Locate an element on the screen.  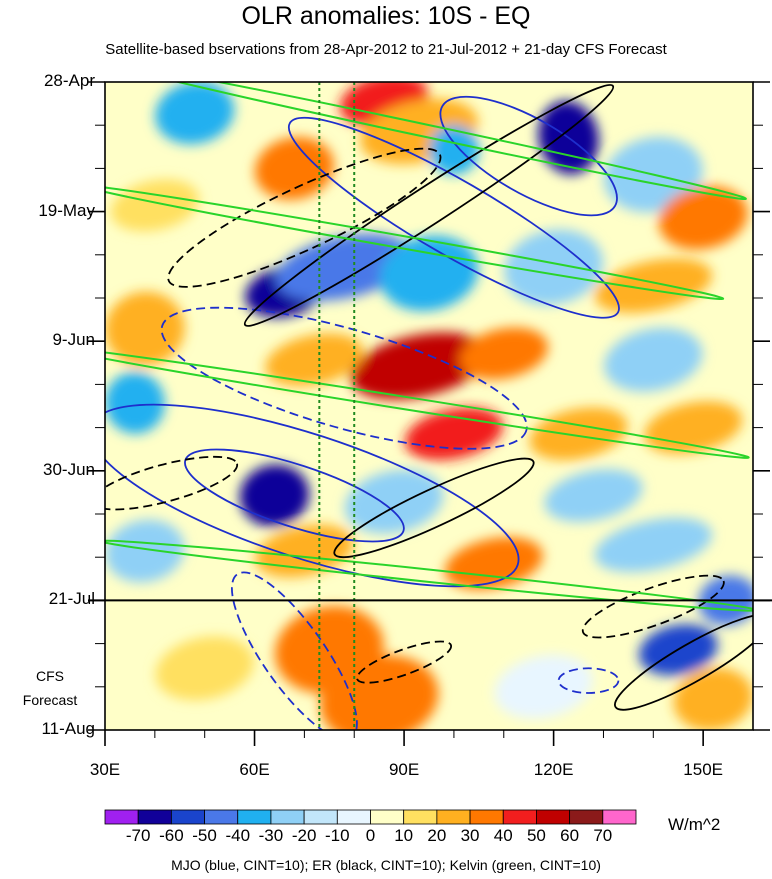
y-tick-label-0: 28-Apr is located at coordinates (69, 80).